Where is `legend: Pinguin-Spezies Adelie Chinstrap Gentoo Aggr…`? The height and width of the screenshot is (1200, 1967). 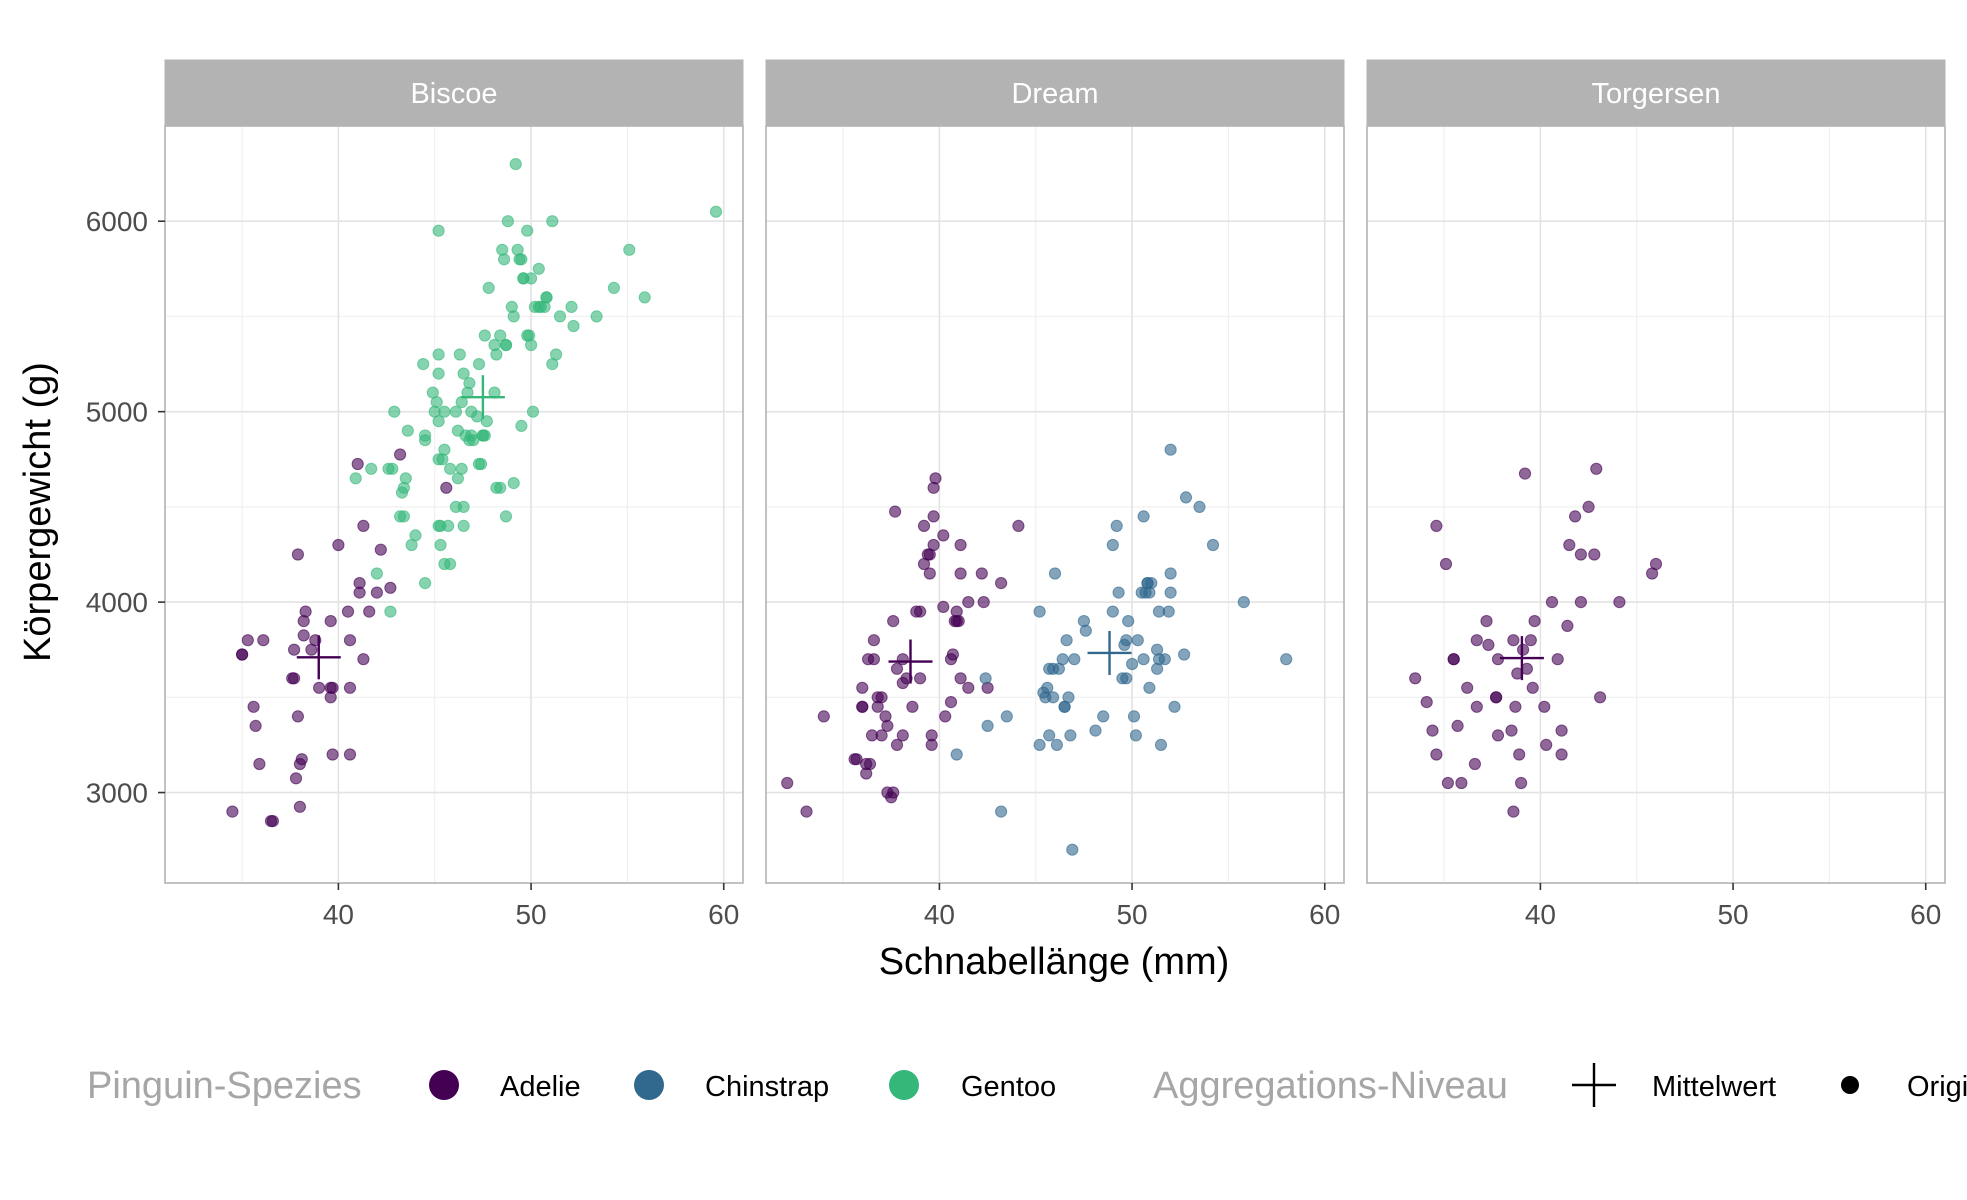
legend: Pinguin-Spezies Adelie Chinstrap Gentoo Aggr… is located at coordinates (1027, 1085).